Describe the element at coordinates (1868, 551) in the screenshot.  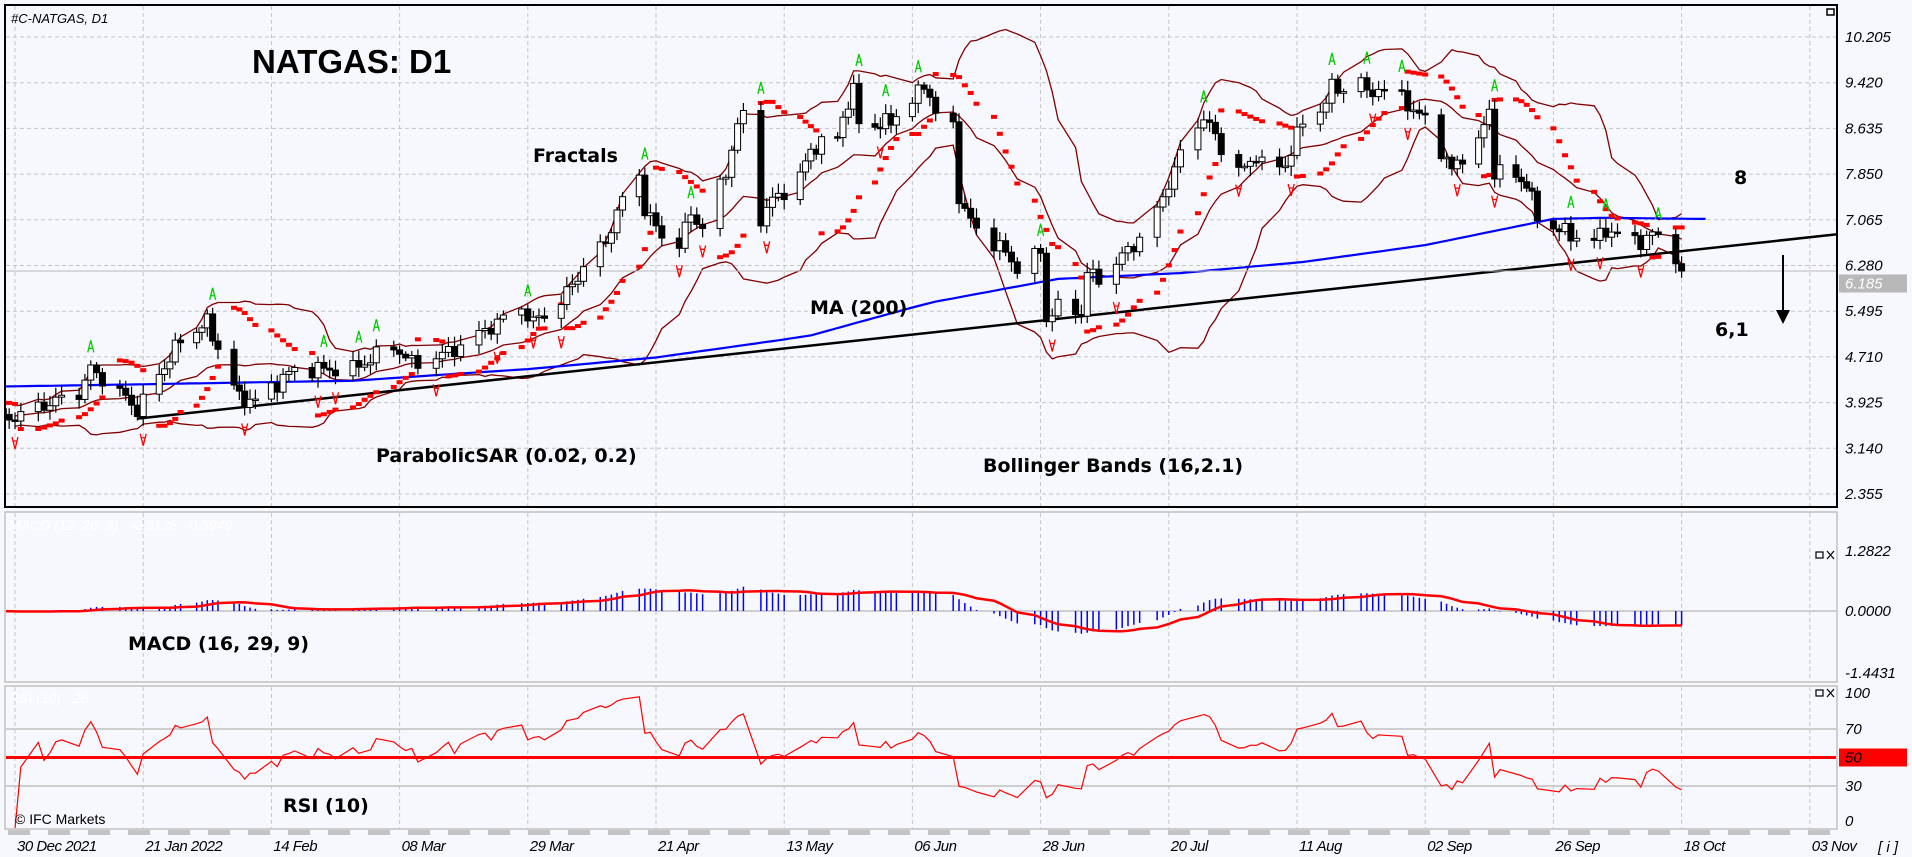
I see `macd-tick-label: 1.2822` at that location.